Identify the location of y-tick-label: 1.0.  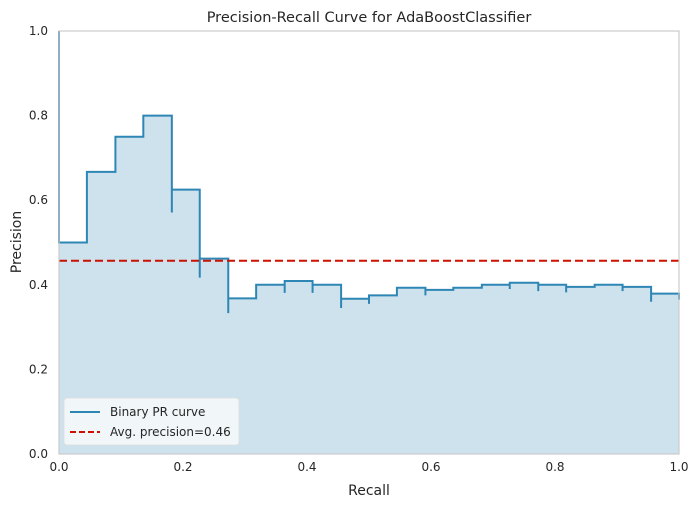
(38, 31).